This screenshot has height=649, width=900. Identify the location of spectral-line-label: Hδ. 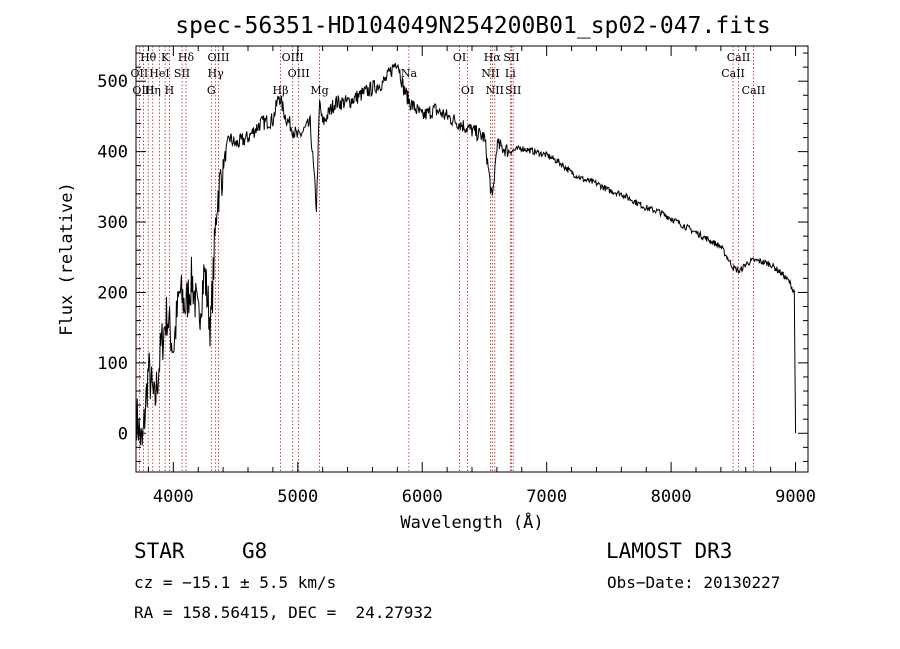
(186, 57).